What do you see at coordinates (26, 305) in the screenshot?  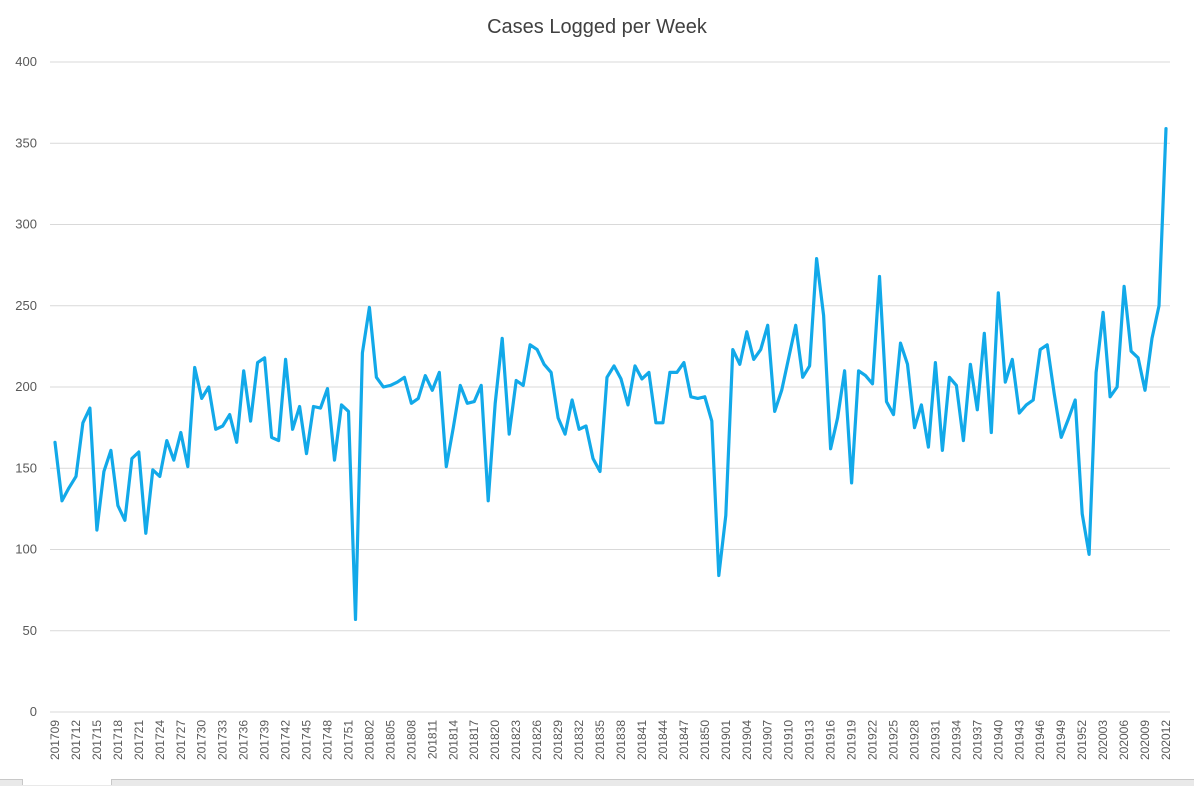 I see `y-tick-label: 250` at bounding box center [26, 305].